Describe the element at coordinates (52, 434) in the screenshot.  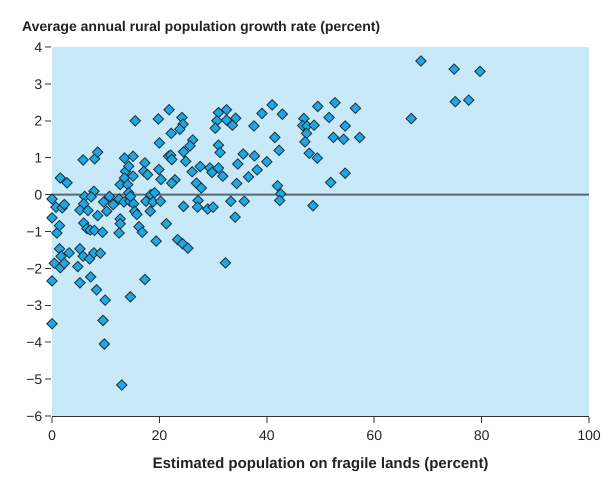
I see `x-tick-label: 0` at that location.